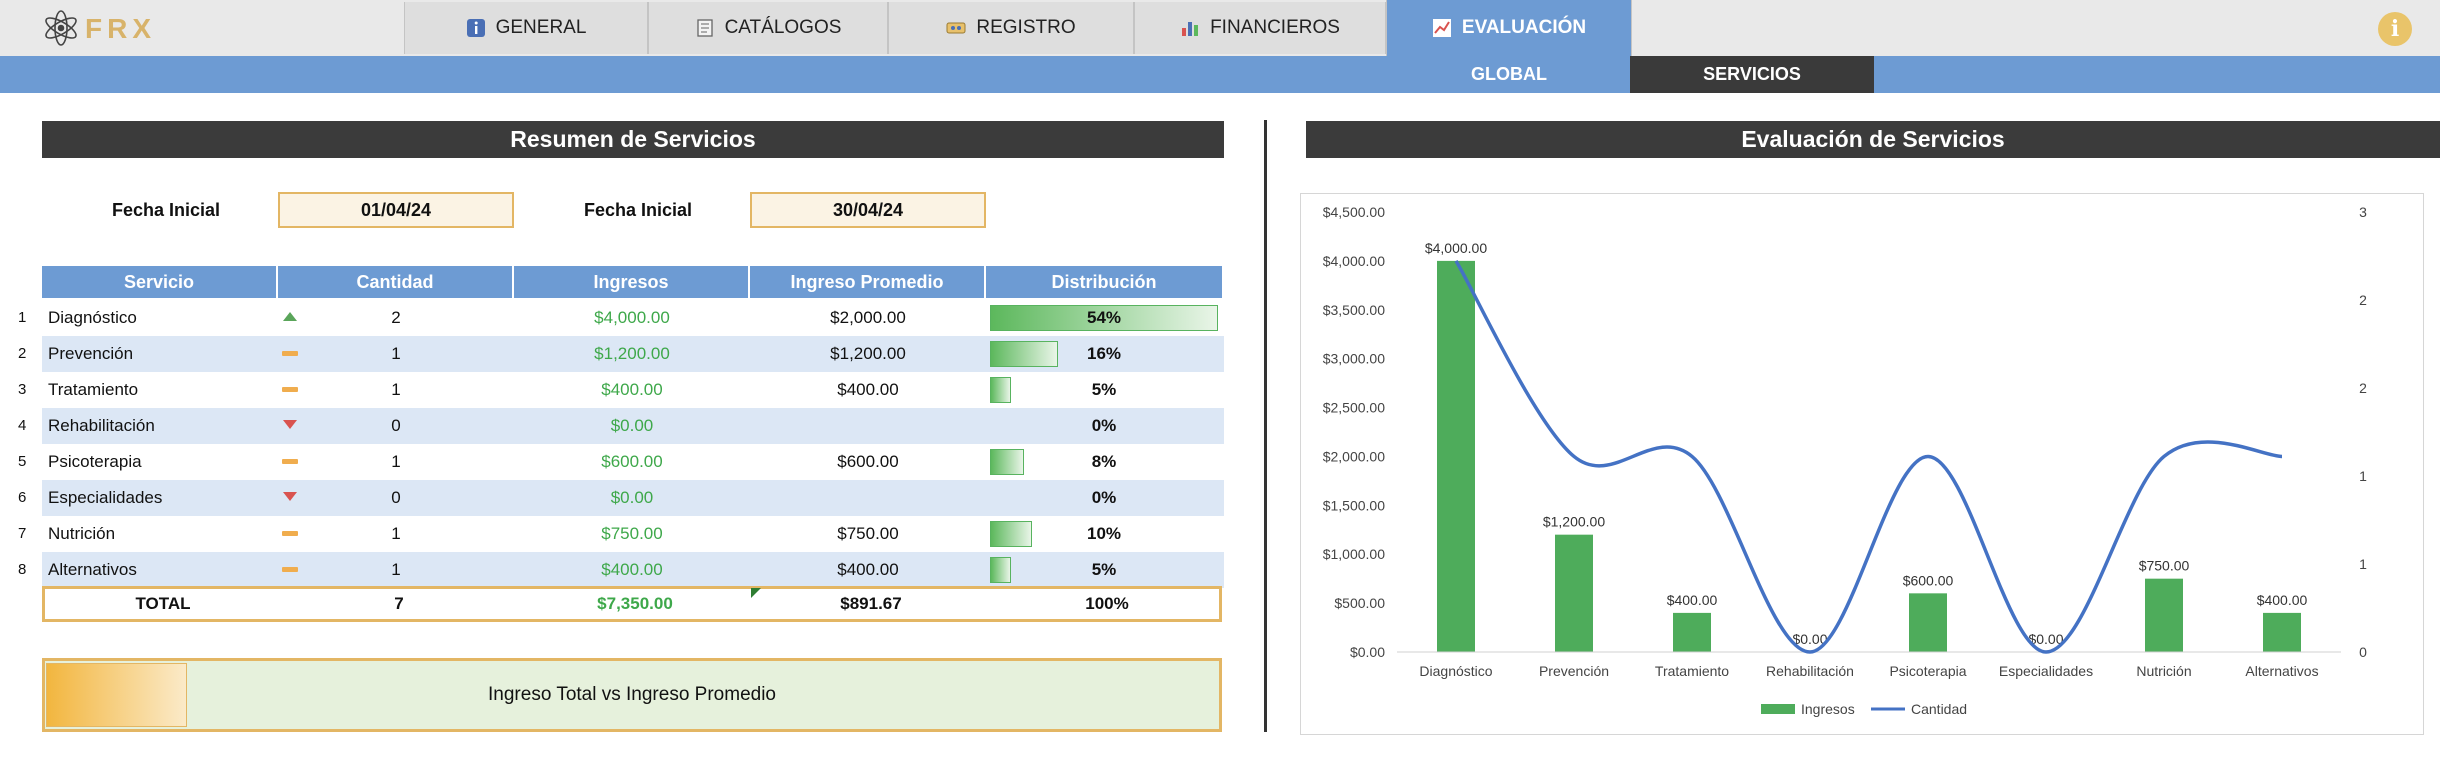 This screenshot has width=2440, height=766. I want to click on category-label: Nutrición, so click(2163, 671).